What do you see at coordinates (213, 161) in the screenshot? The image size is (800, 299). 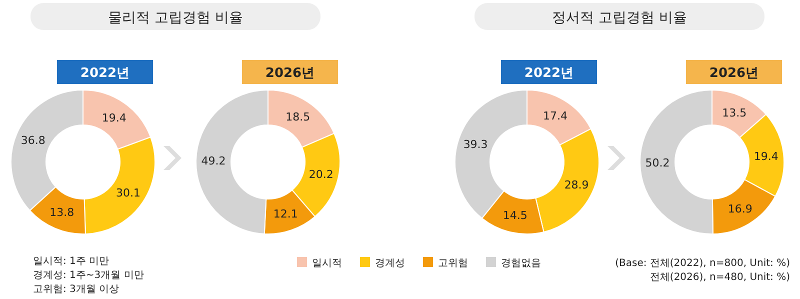 I see `data-label: 49.2` at bounding box center [213, 161].